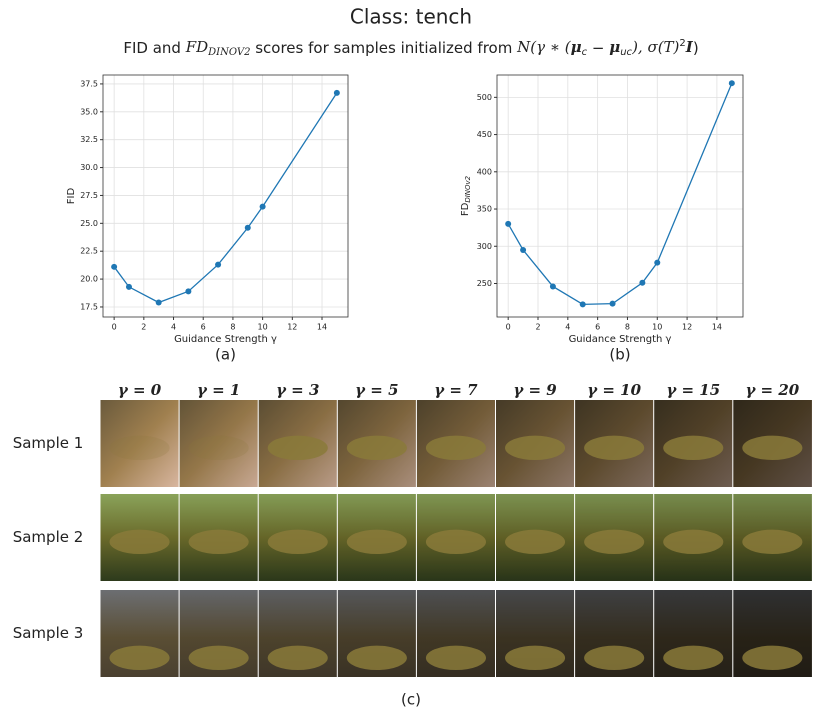  I want to click on image-shade, so click(219, 443).